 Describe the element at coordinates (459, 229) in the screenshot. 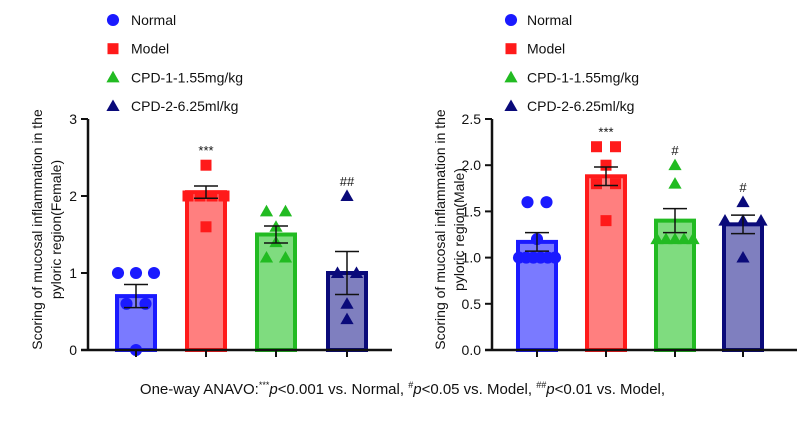

I see `y-axis-label: pyloric region(Male)` at that location.